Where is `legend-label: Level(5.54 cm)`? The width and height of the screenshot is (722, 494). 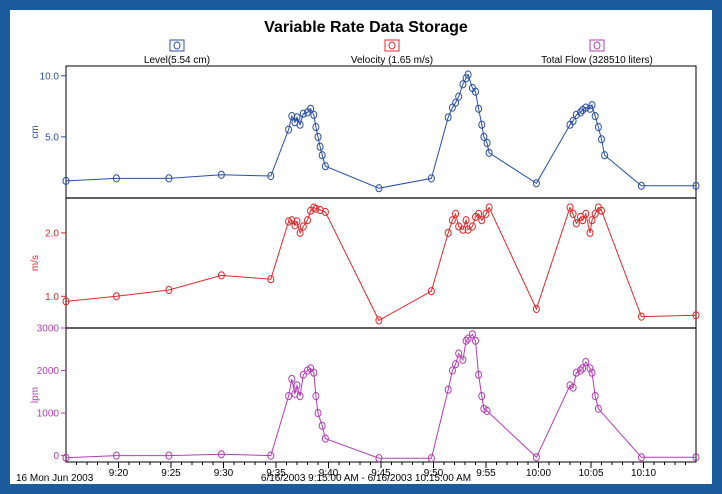
legend-label: Level(5.54 cm) is located at coordinates (177, 60).